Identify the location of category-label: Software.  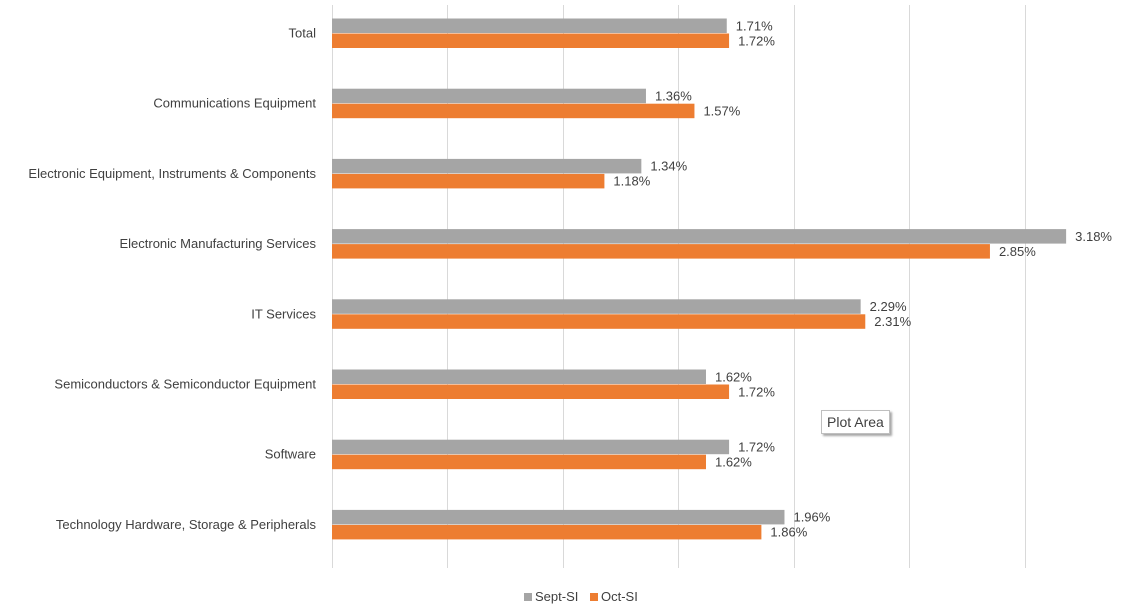
(290, 454).